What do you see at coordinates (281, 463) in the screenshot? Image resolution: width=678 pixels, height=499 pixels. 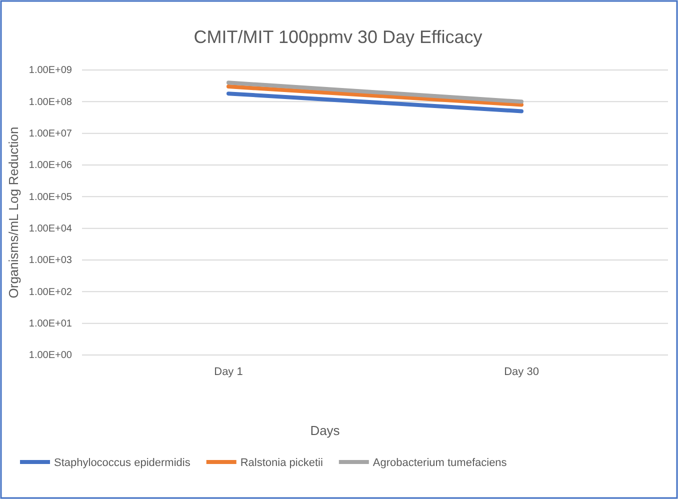 I see `legend-label: Ralstonia picketii` at bounding box center [281, 463].